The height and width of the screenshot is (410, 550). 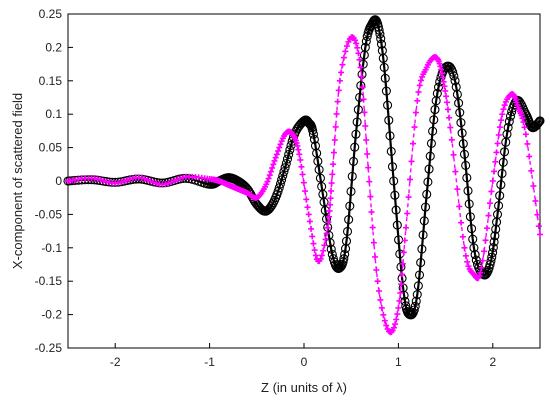 I want to click on x-axis-ticks: -2 -1 0 1 2, so click(x=303, y=356).